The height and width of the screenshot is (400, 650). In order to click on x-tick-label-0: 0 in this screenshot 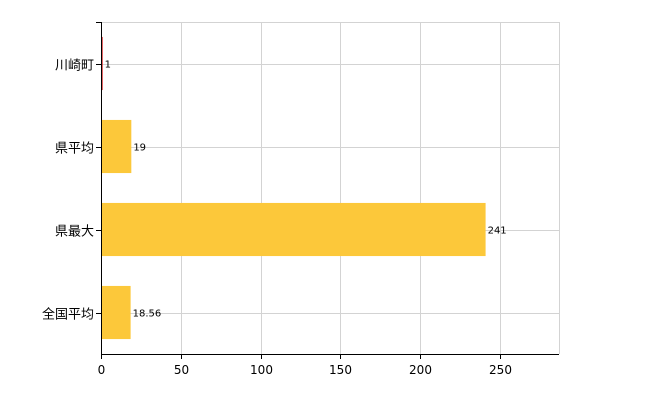, I will do `click(102, 370)`.